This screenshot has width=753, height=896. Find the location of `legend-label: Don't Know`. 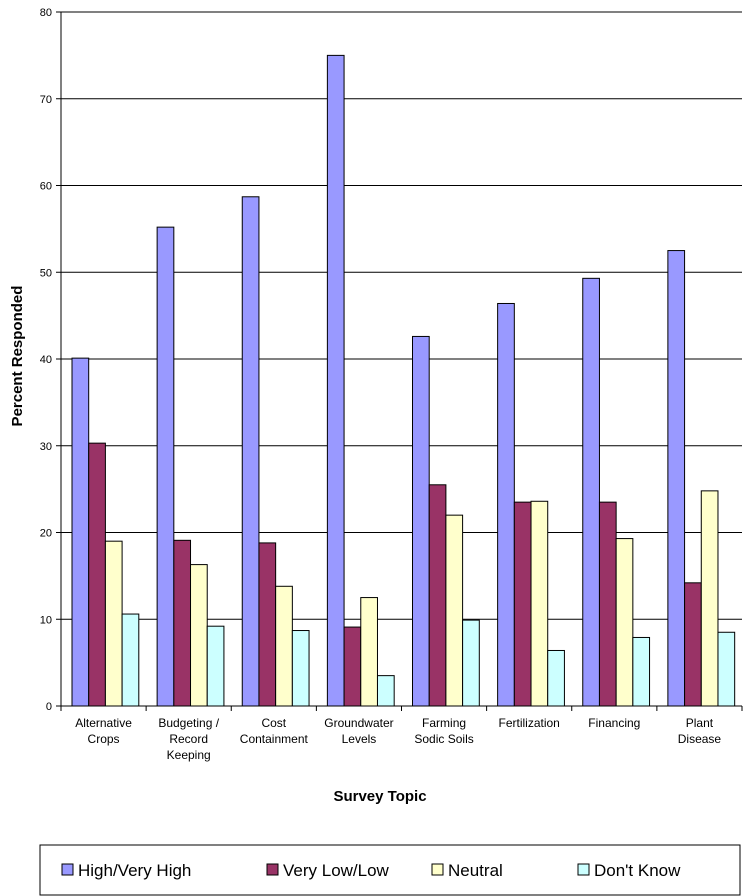

legend-label: Don't Know is located at coordinates (637, 870).